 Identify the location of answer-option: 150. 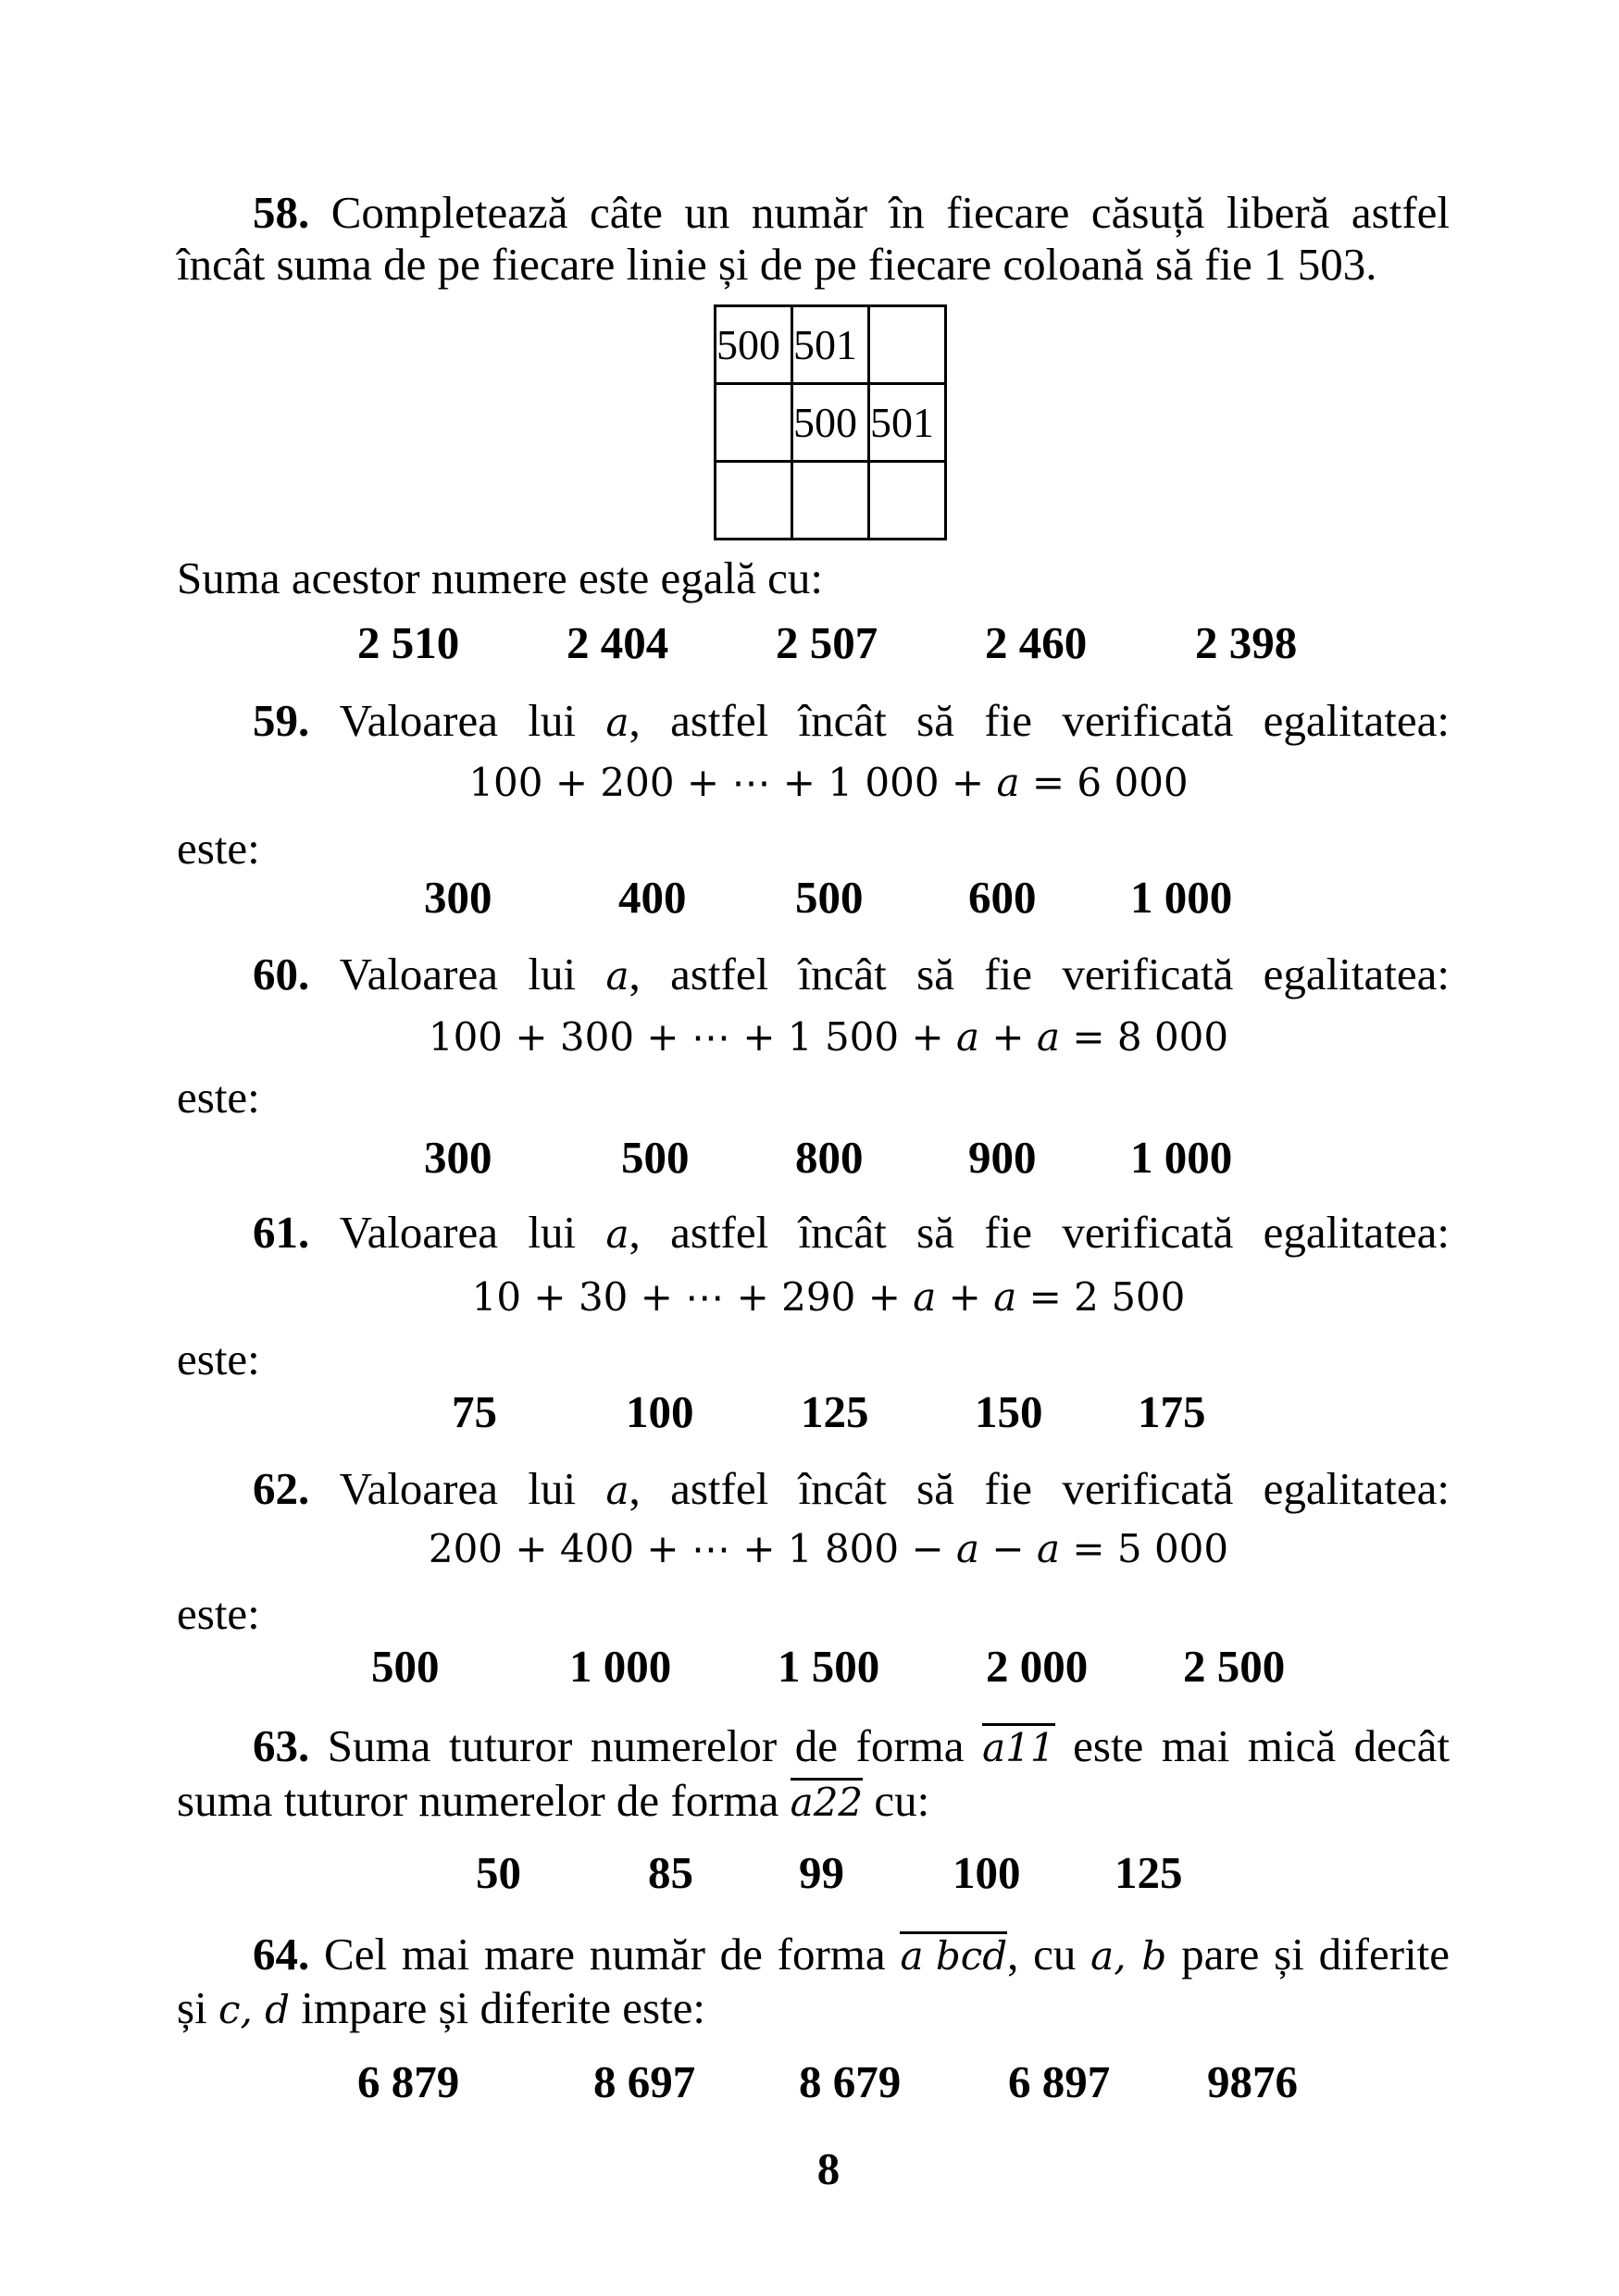
(1009, 1412).